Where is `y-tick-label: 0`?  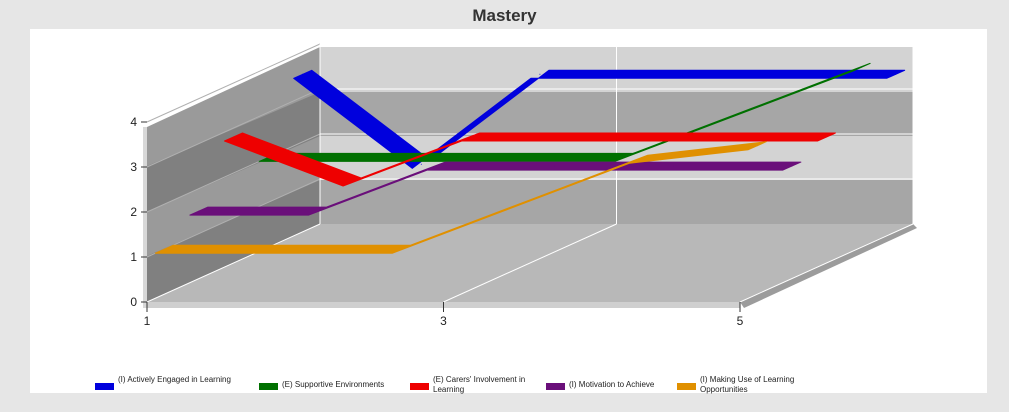 y-tick-label: 0 is located at coordinates (133, 302).